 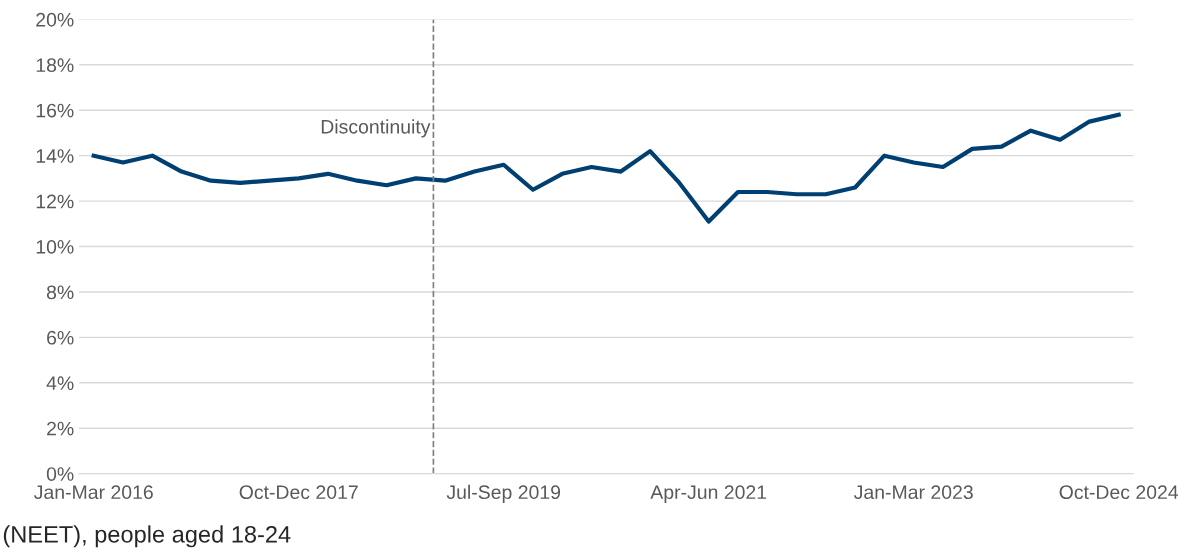 I want to click on x-tick-label: Jan-Mar 2023, so click(x=913, y=492).